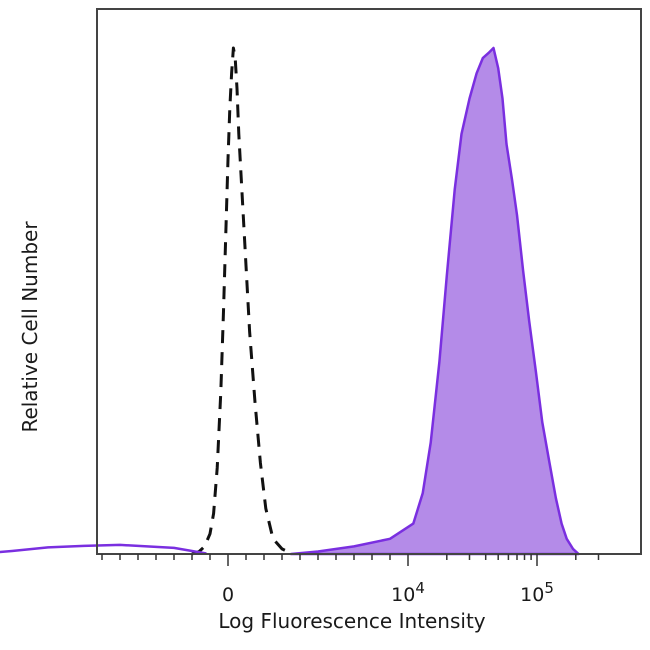 The image size is (650, 650). I want to click on x-tick-label: 0, so click(228, 595).